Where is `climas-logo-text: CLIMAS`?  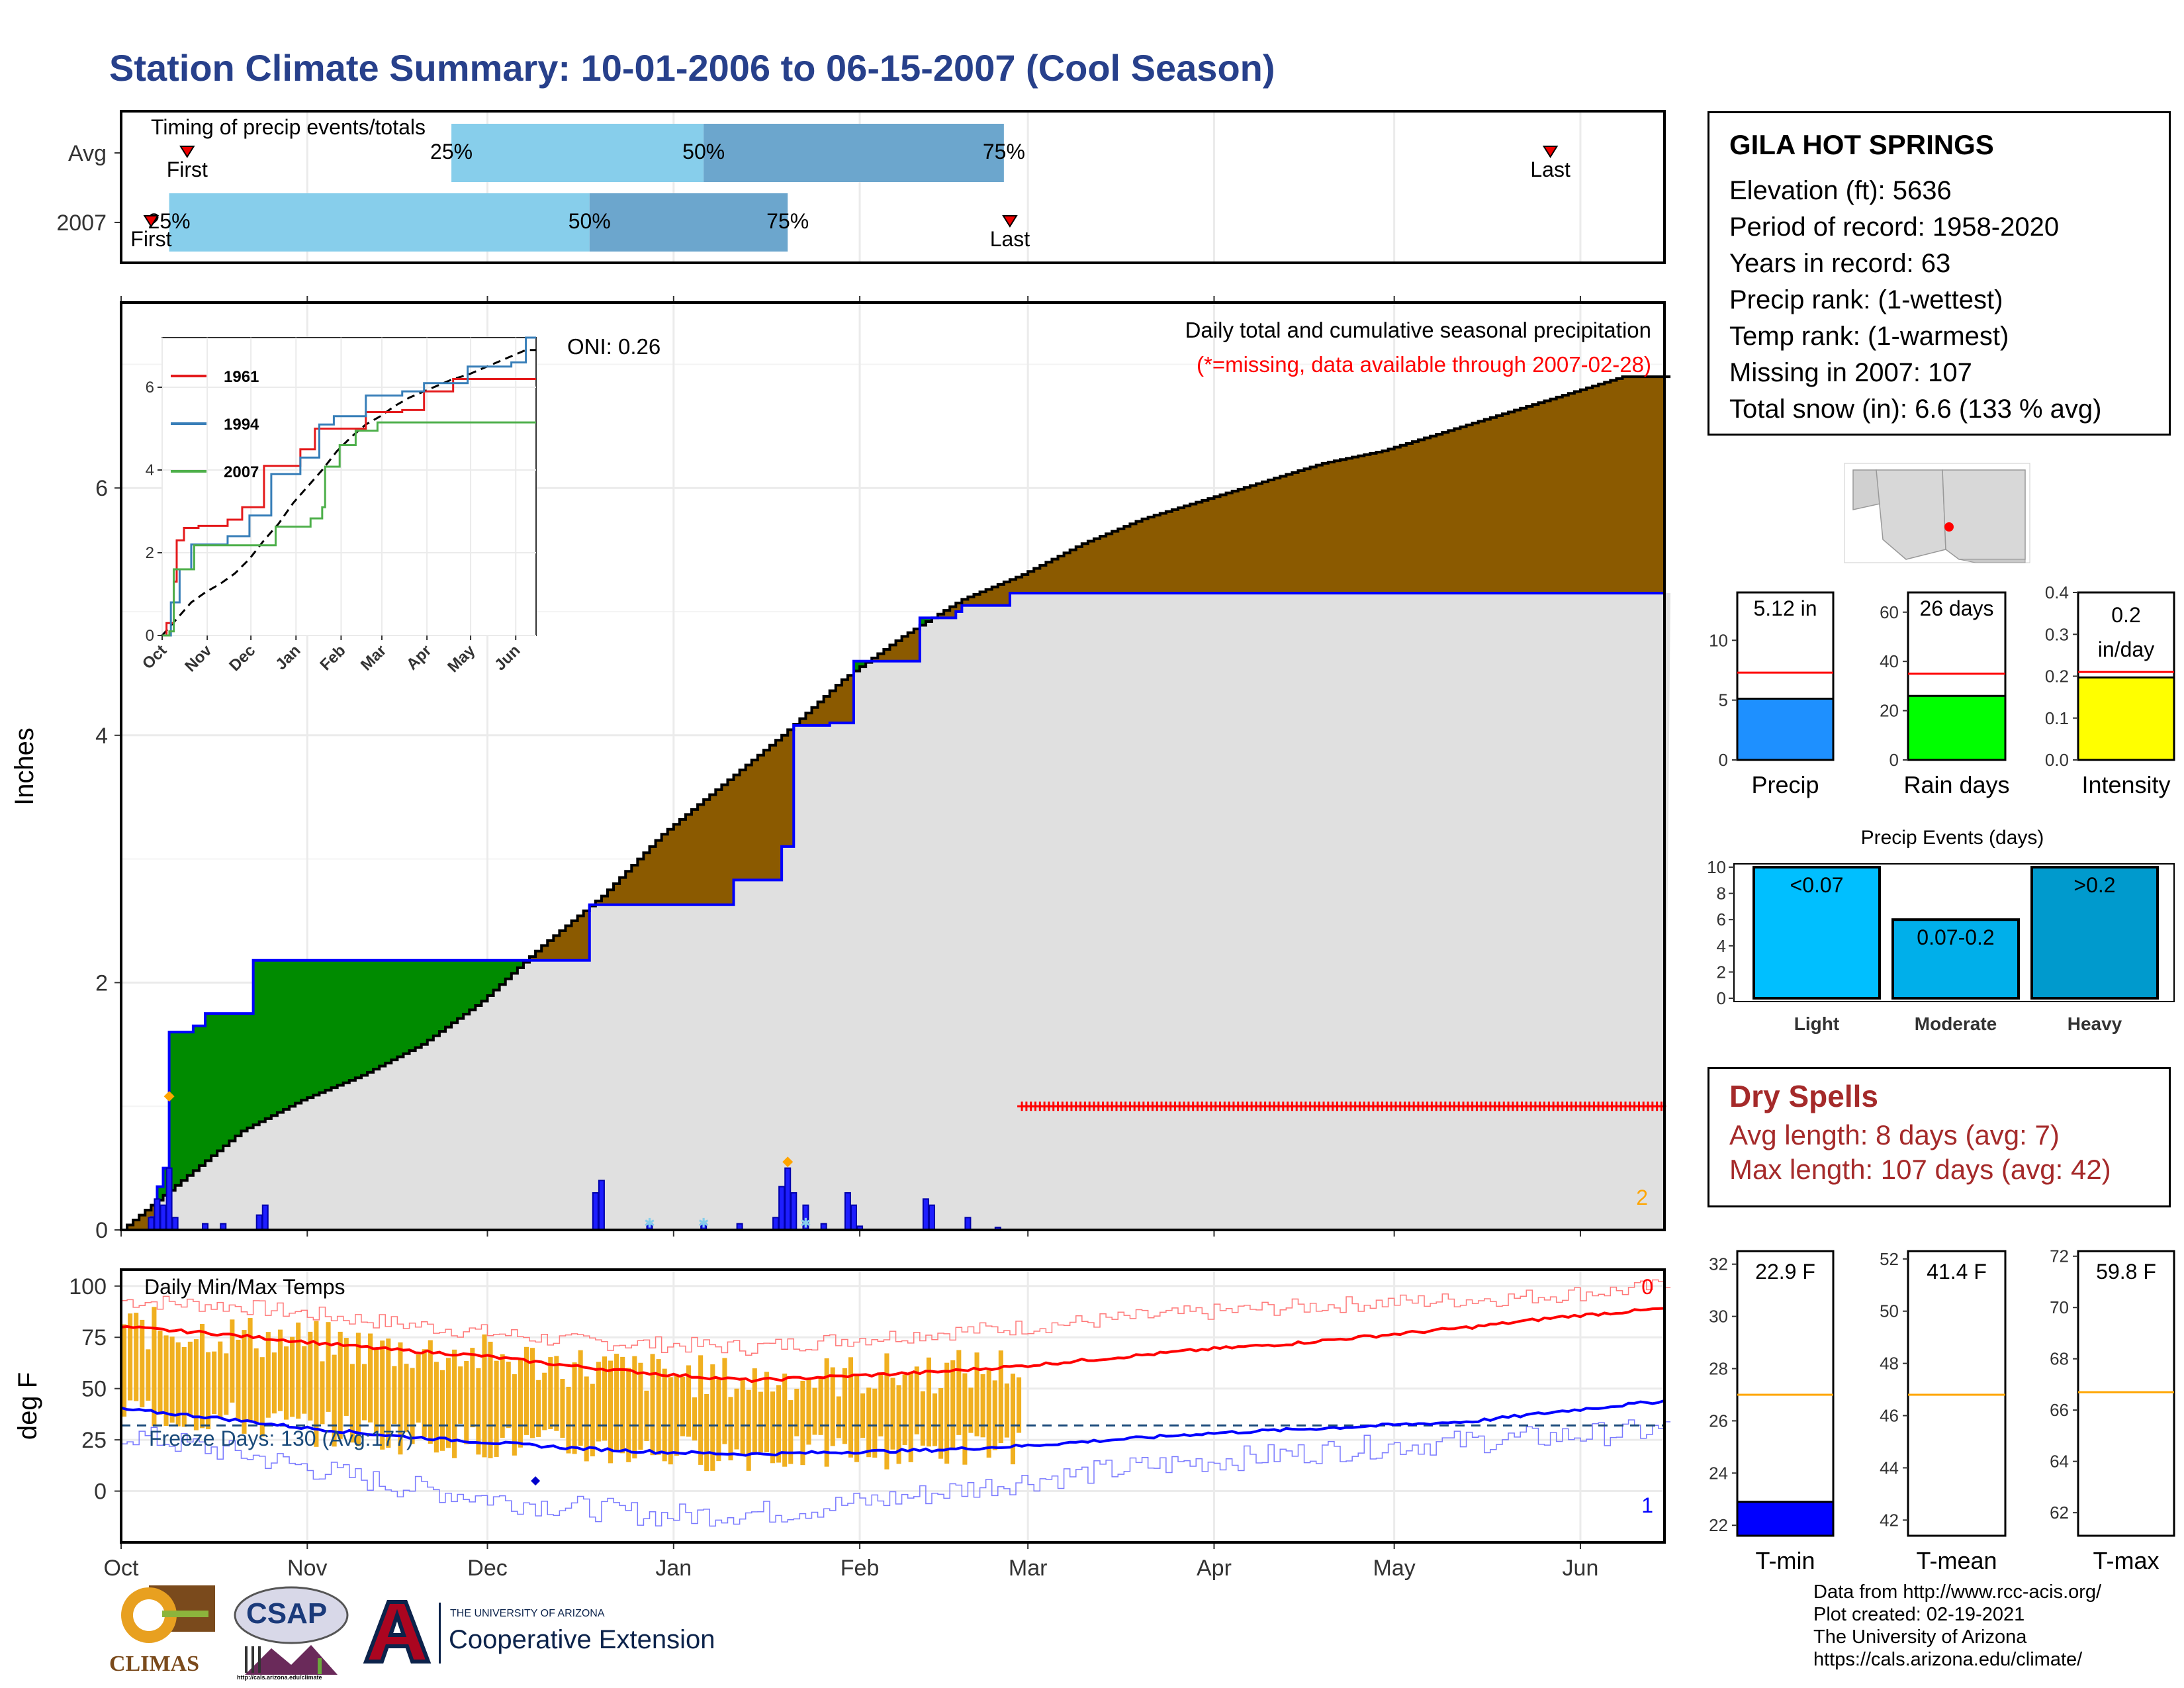
climas-logo-text: CLIMAS is located at coordinates (154, 1664).